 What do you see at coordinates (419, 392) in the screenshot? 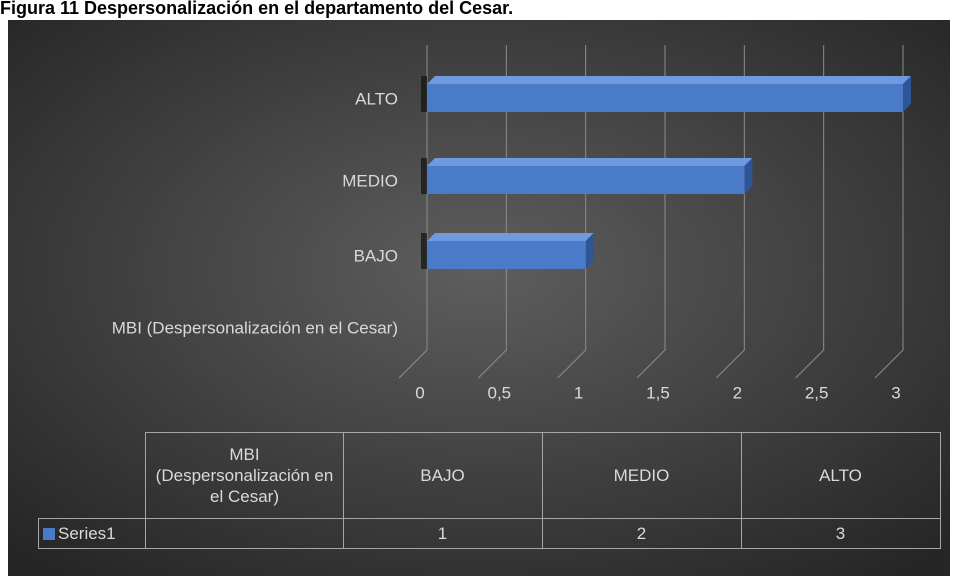
I see `x-tick-label: 0` at bounding box center [419, 392].